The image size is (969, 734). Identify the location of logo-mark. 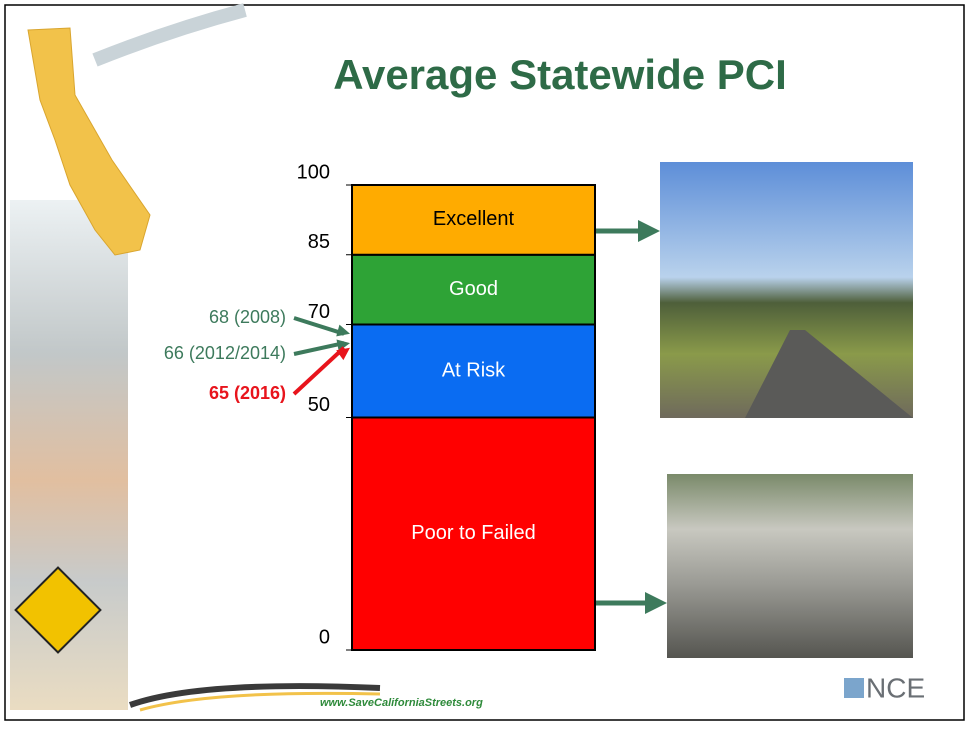
(854, 688).